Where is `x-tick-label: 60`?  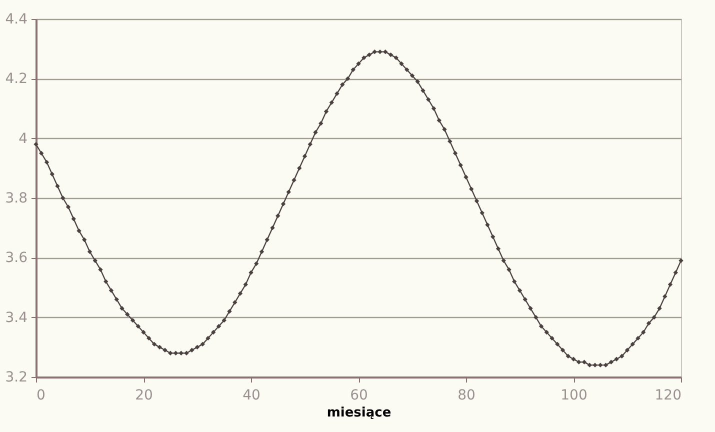
x-tick-label: 60 is located at coordinates (359, 396).